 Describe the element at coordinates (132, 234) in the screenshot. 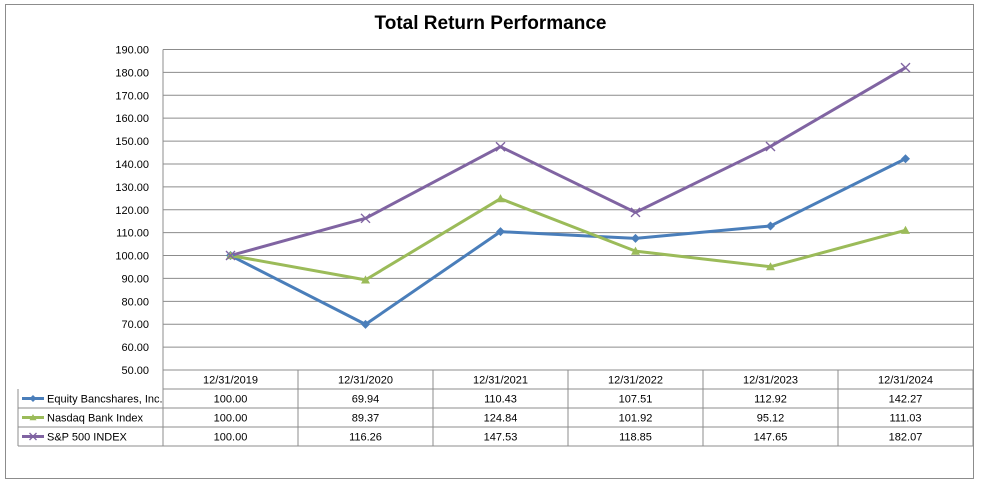

I see `y-tick-label: 110.00` at that location.